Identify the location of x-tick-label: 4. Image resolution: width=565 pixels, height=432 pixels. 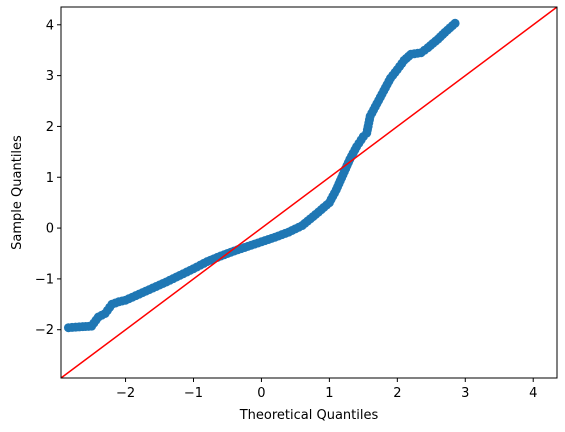
(533, 393).